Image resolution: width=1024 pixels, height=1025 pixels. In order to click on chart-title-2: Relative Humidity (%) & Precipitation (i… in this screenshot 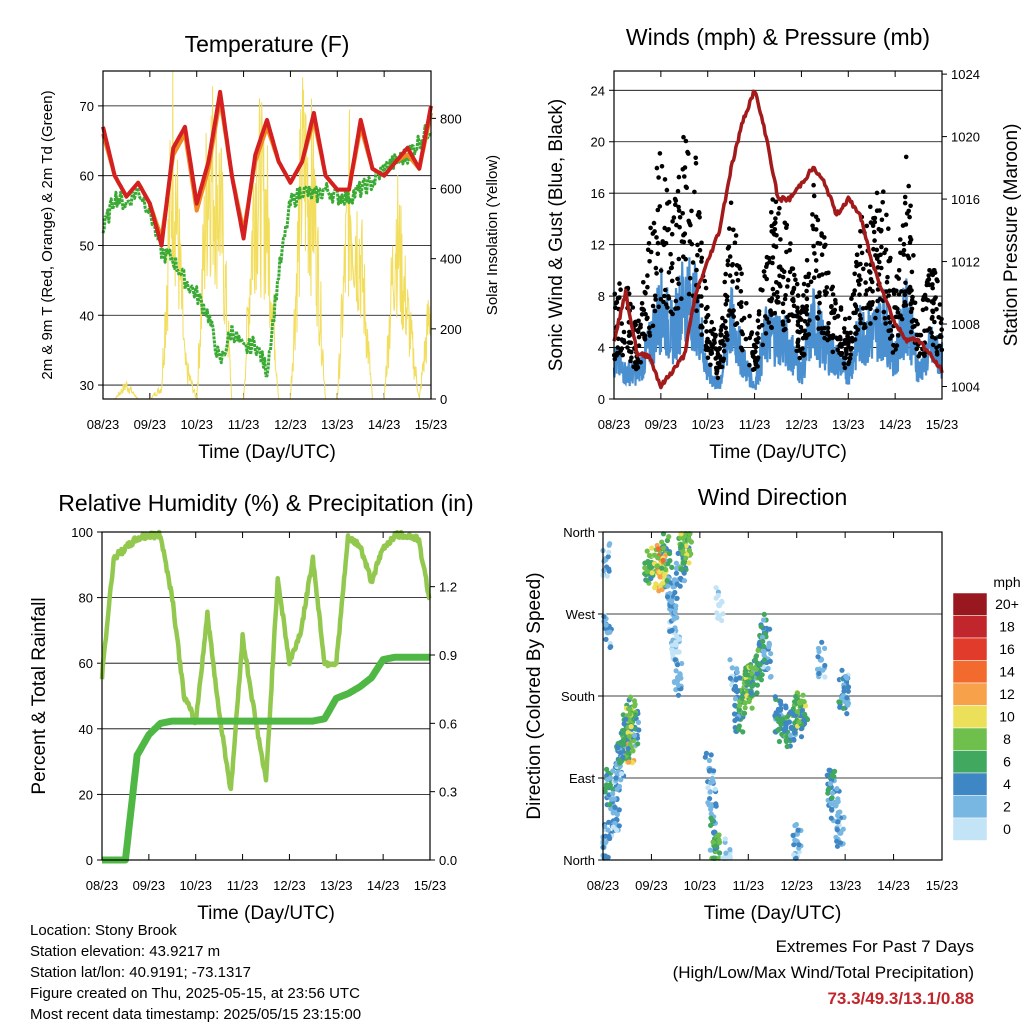, I will do `click(265, 503)`.